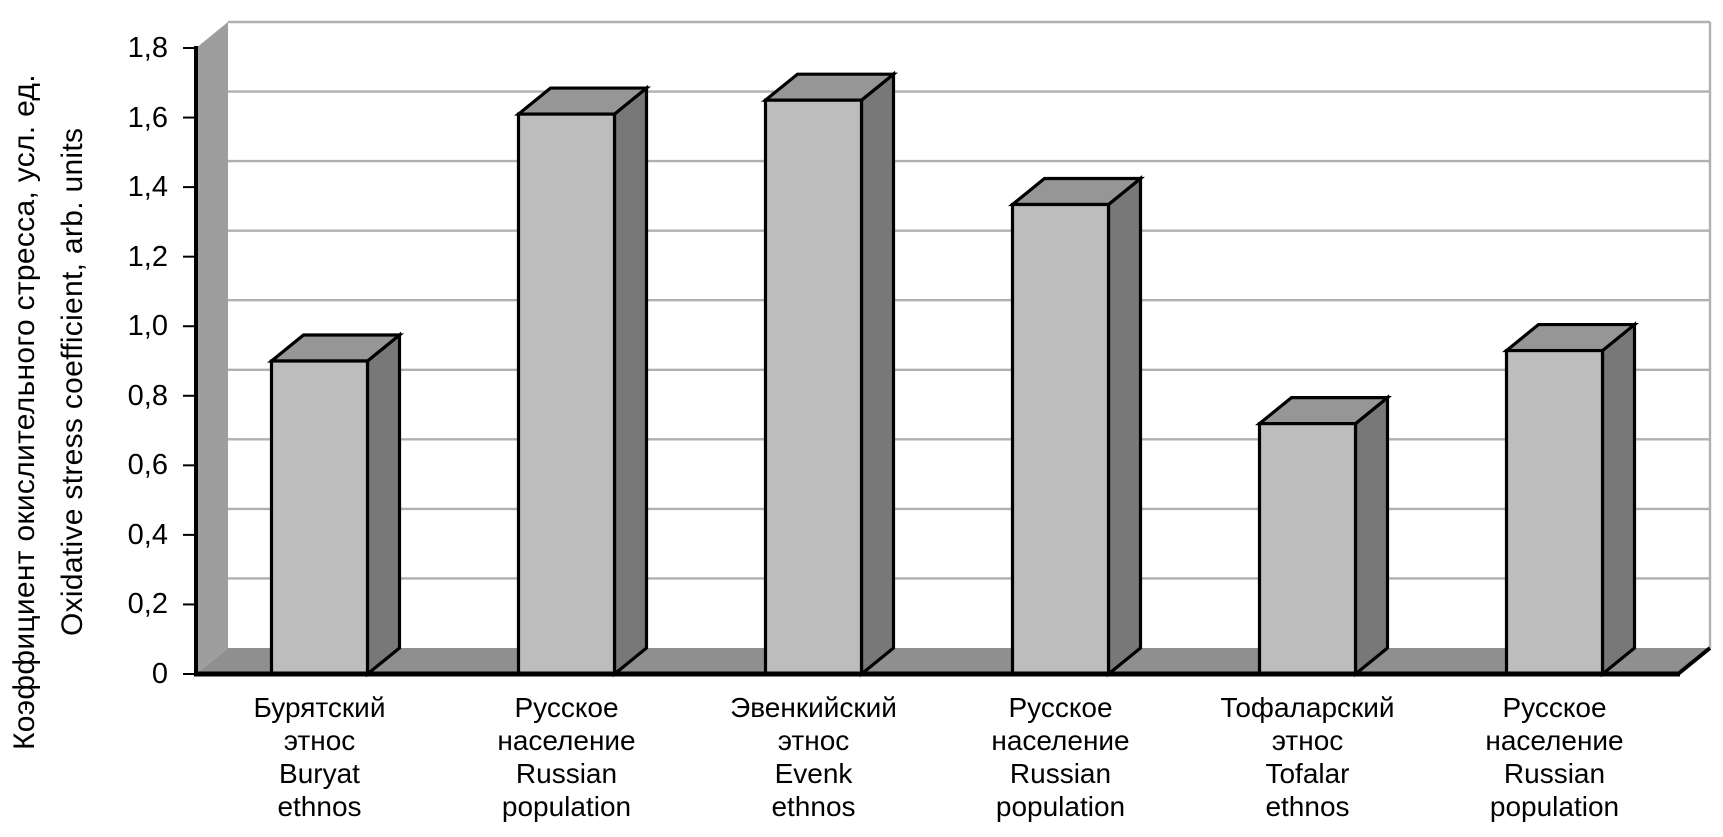 Image resolution: width=1723 pixels, height=837 pixels. Describe the element at coordinates (813, 707) in the screenshot. I see `category-label-line: Эвенкийский` at that location.